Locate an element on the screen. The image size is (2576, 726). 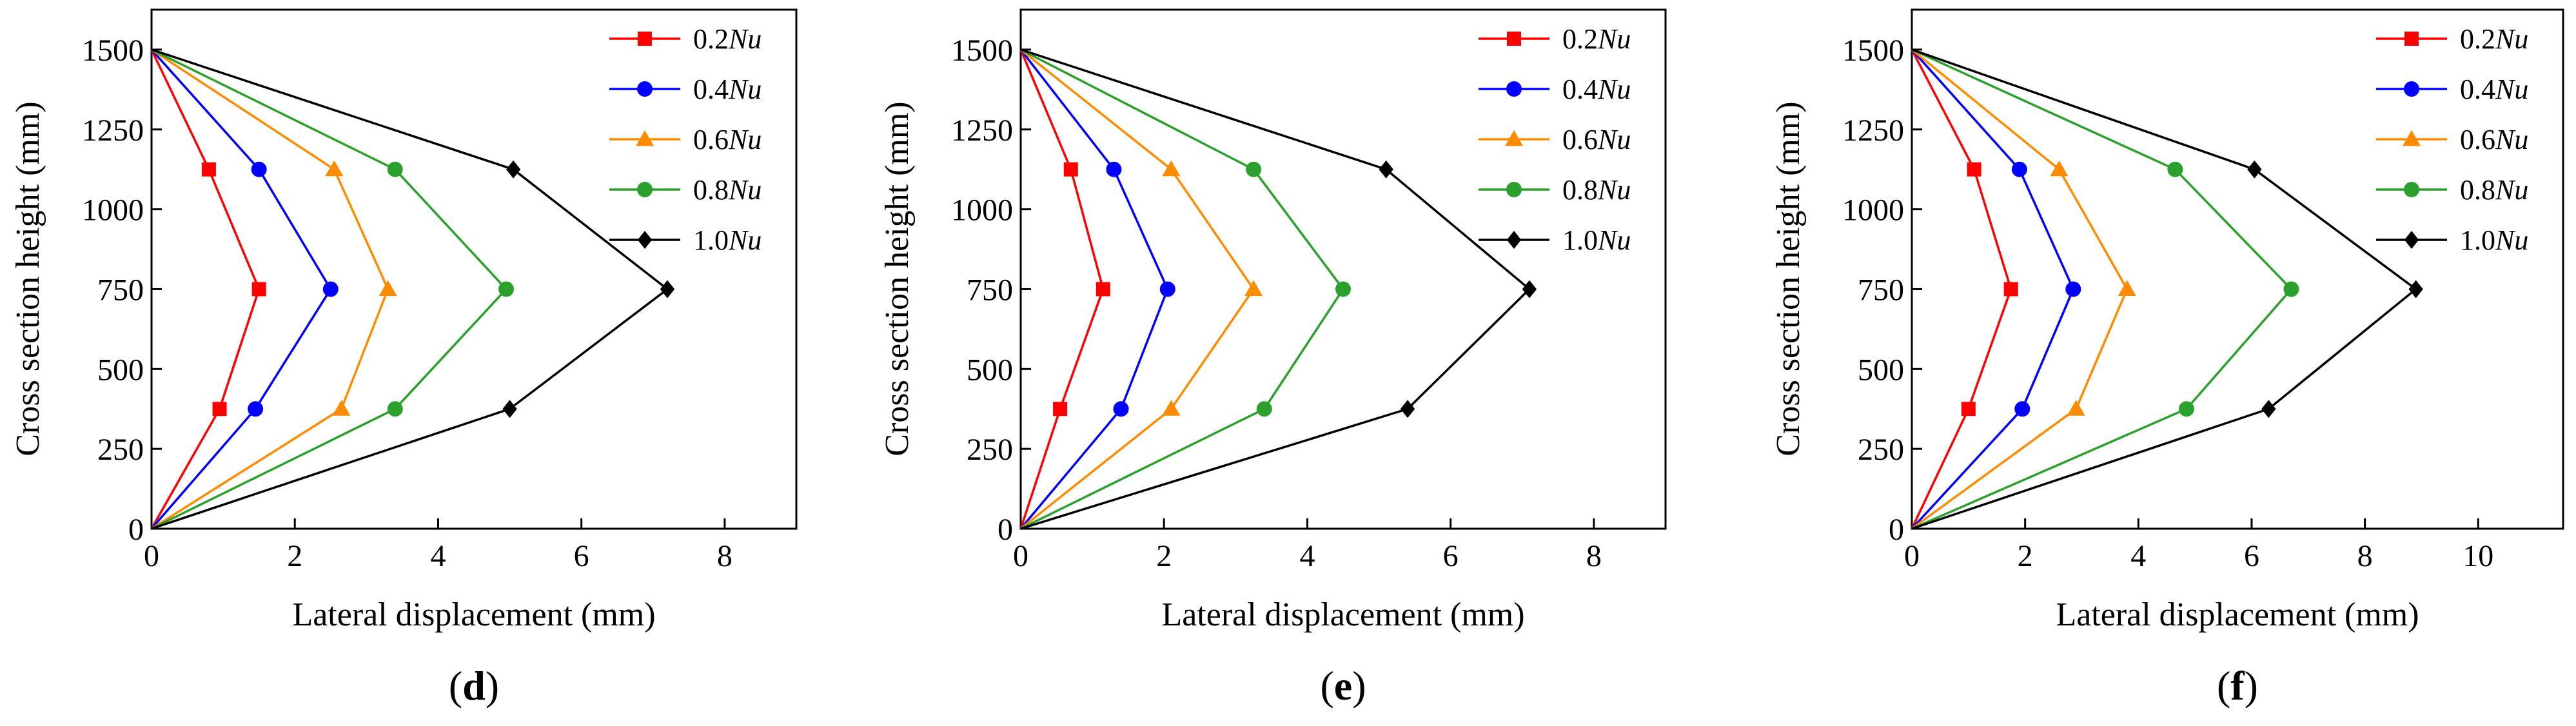
series-0.2 is located at coordinates (1064, 289).